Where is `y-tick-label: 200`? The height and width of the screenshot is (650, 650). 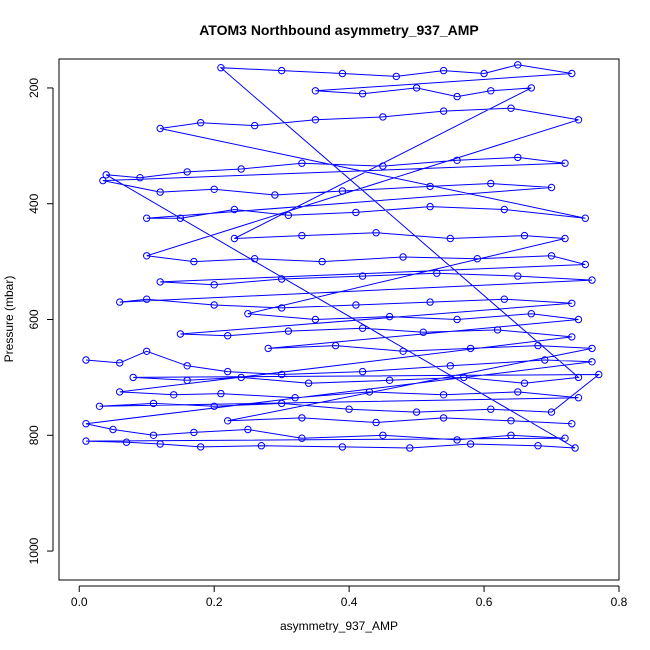
y-tick-label: 200 is located at coordinates (34, 88).